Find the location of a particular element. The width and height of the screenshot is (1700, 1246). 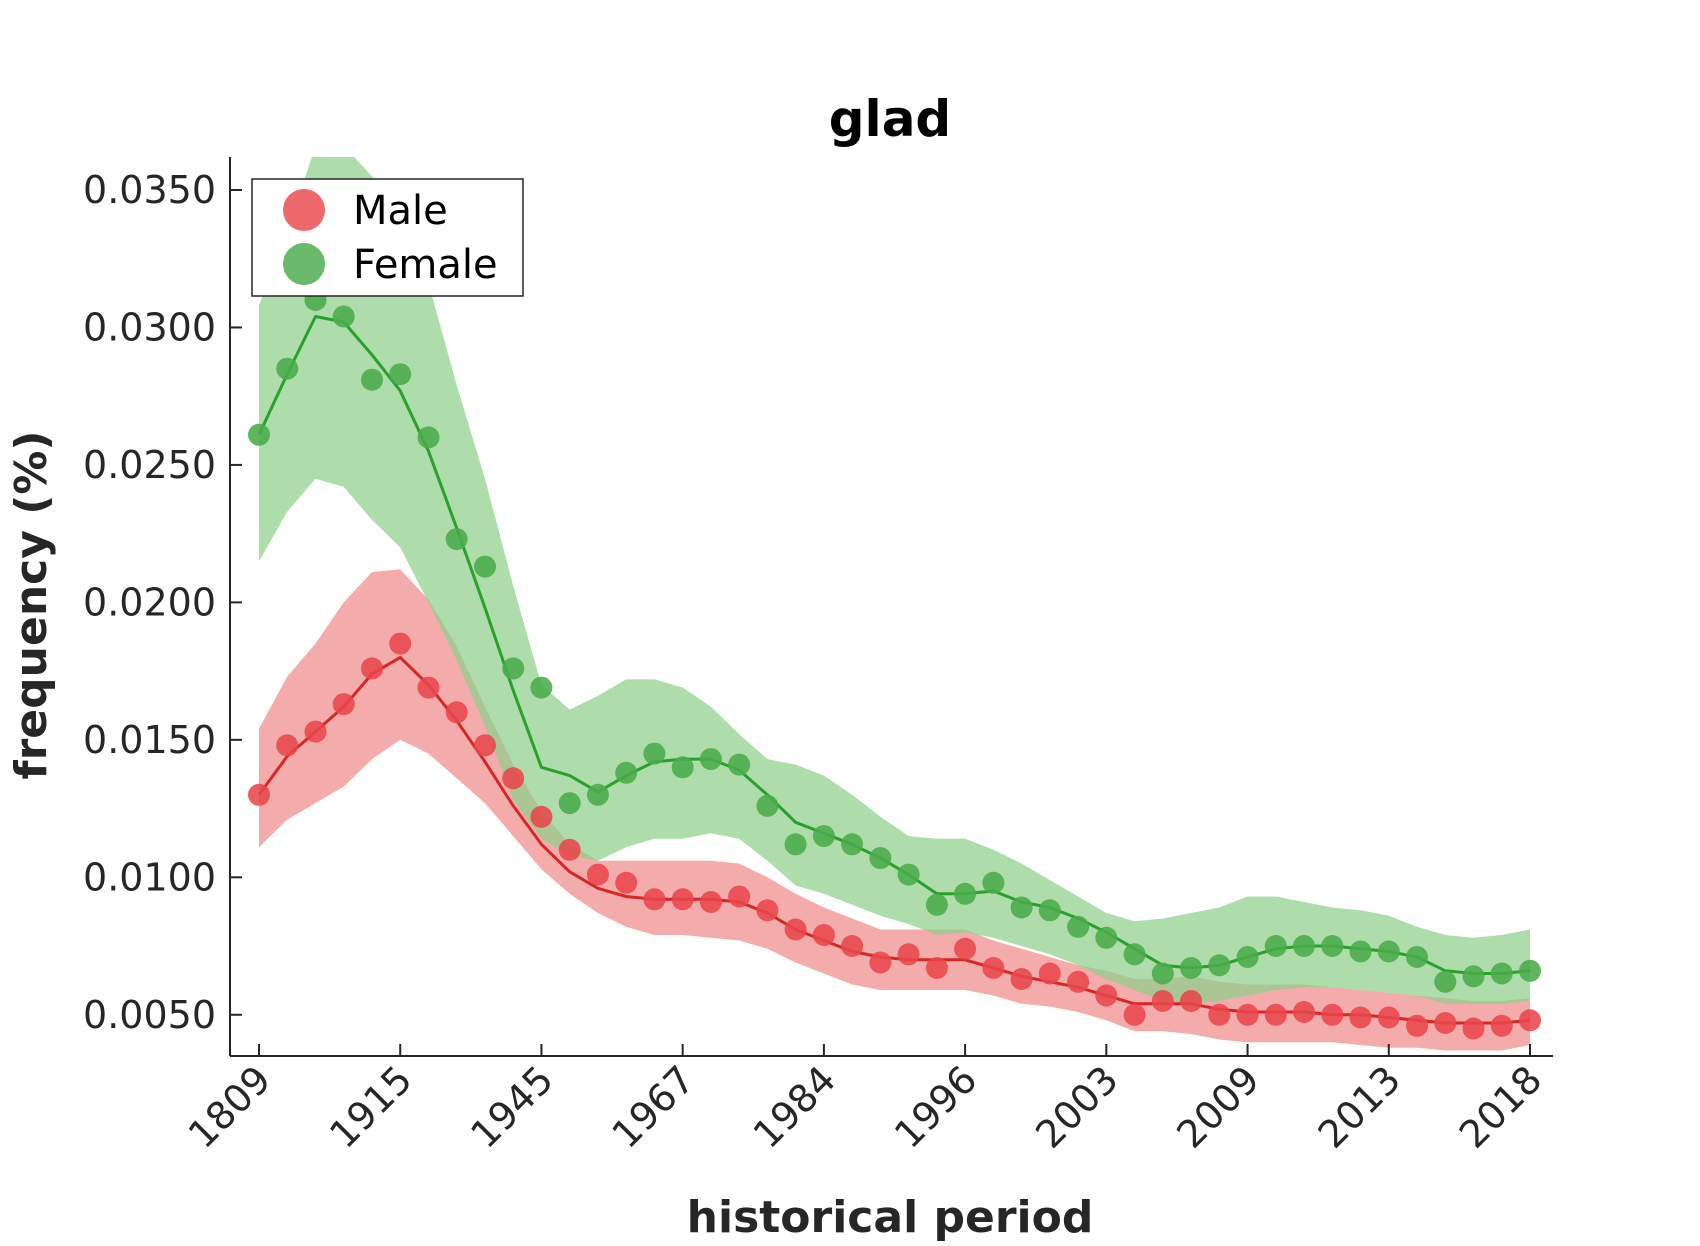

legend-marker-female is located at coordinates (304, 264).